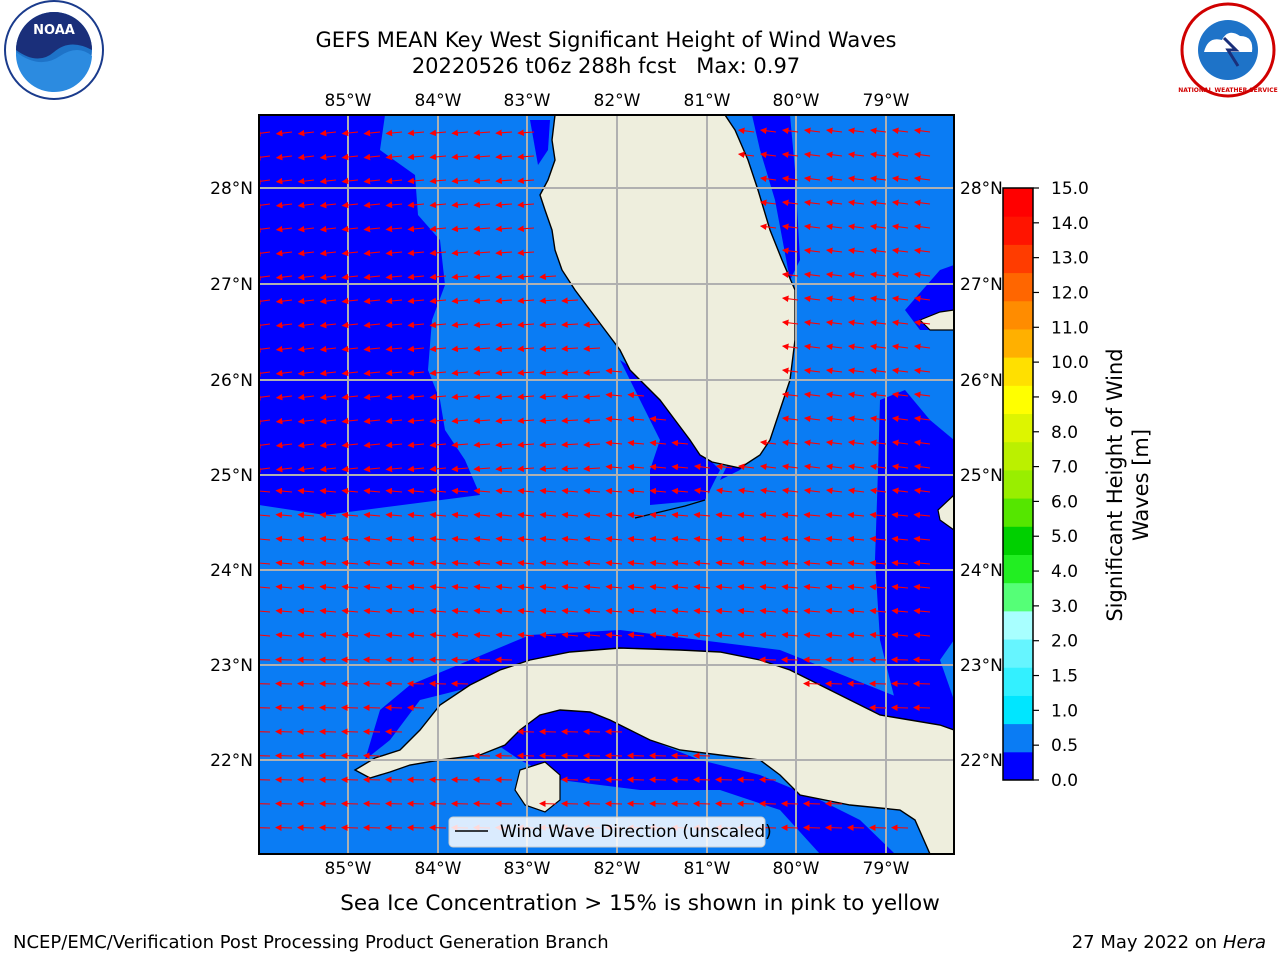 The height and width of the screenshot is (960, 1280). Describe the element at coordinates (348, 101) in the screenshot. I see `lon-label-top: 85°W` at that location.